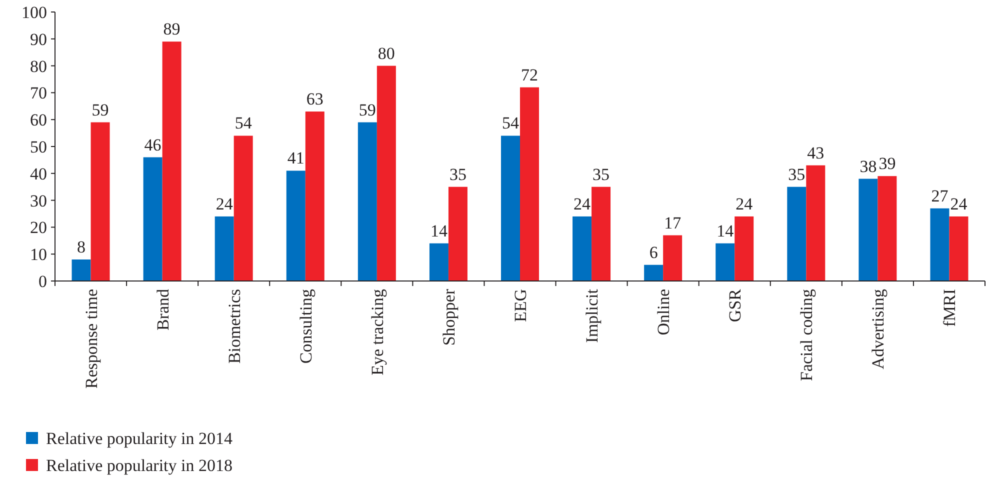 The height and width of the screenshot is (485, 987). I want to click on legend-label: Relative popularity in 2014, so click(139, 438).